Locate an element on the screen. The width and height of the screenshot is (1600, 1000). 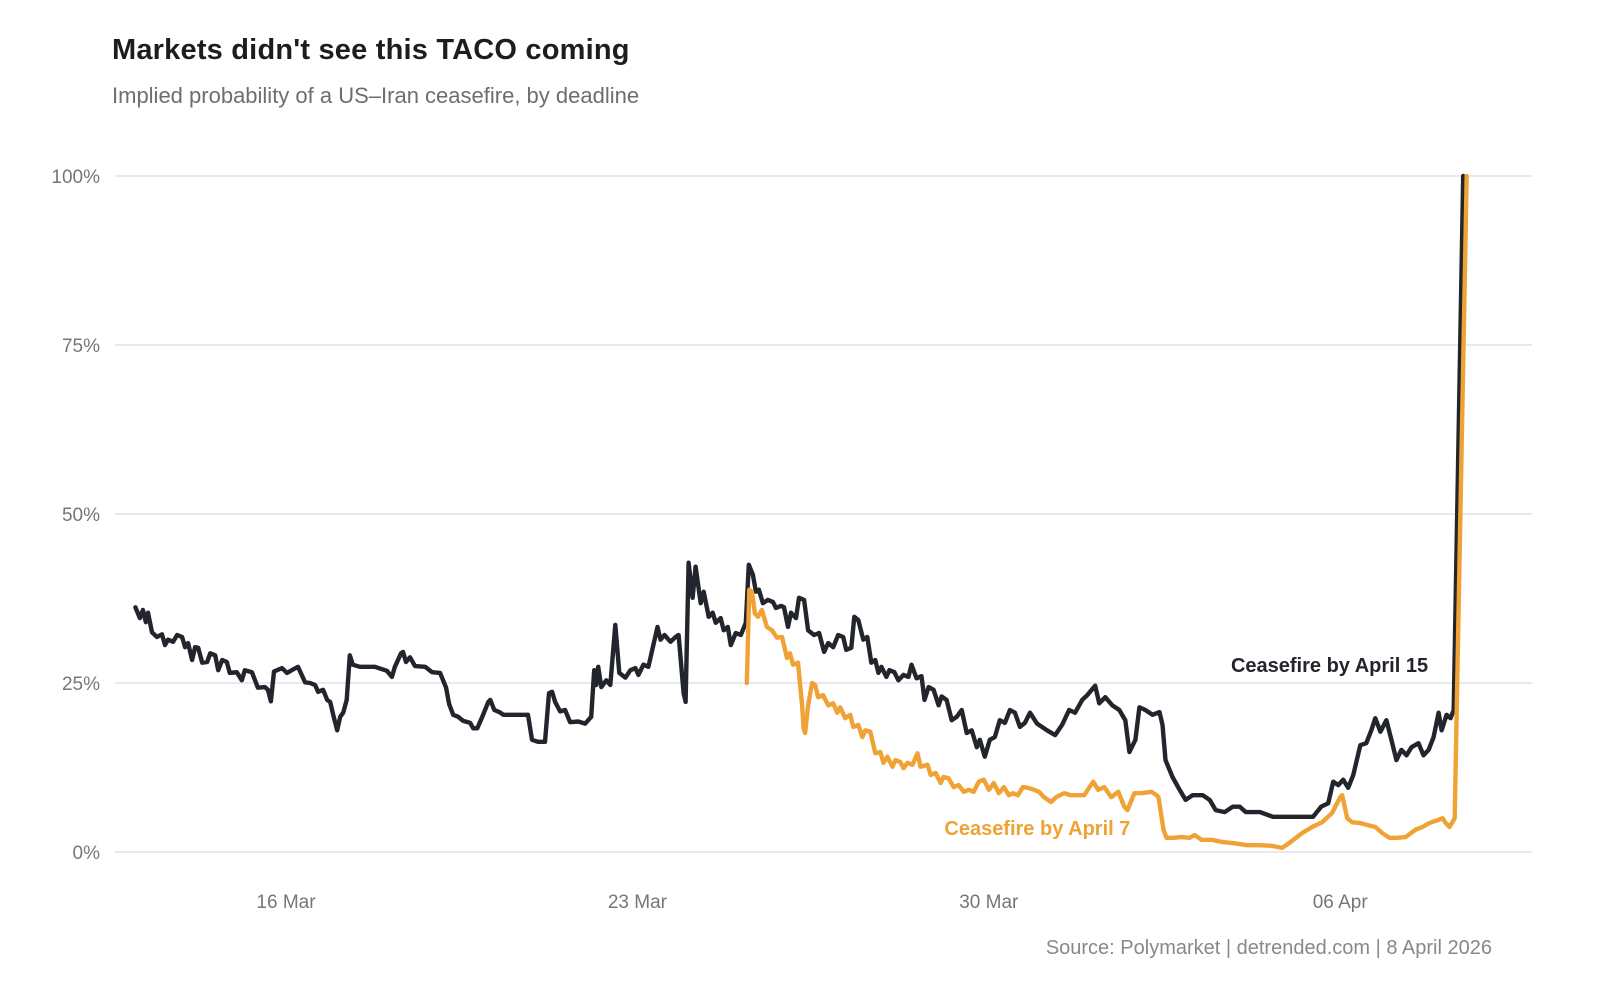
y-tick-25: 25% is located at coordinates (81, 684).